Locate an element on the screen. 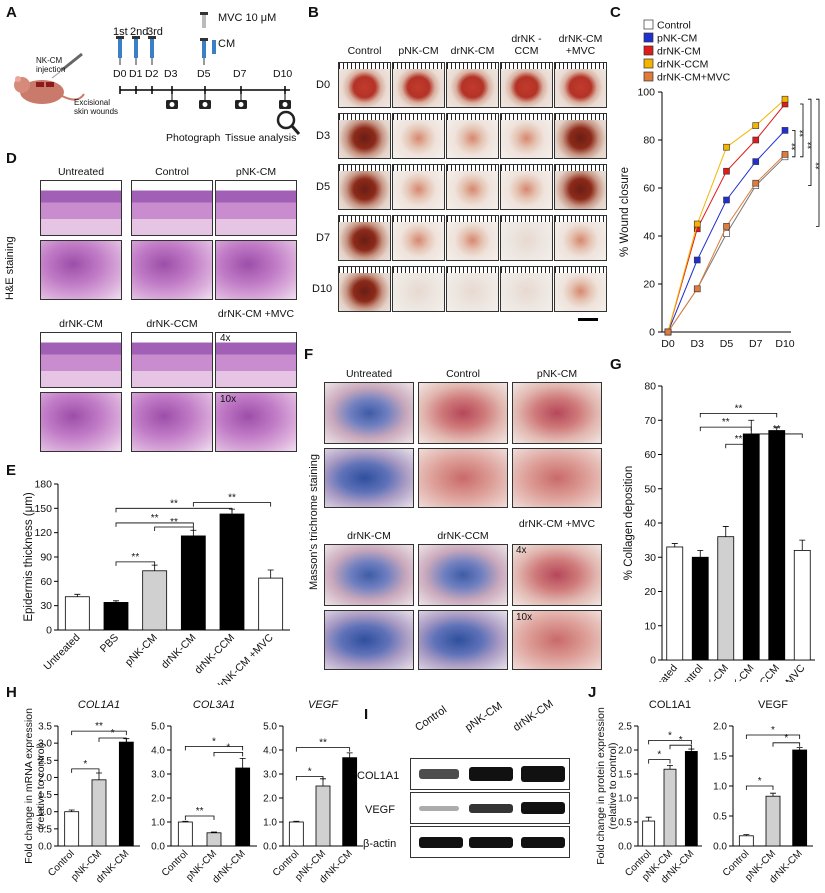 Image resolution: width=825 pixels, height=893 pixels. g-ytick: 20 is located at coordinates (650, 592).